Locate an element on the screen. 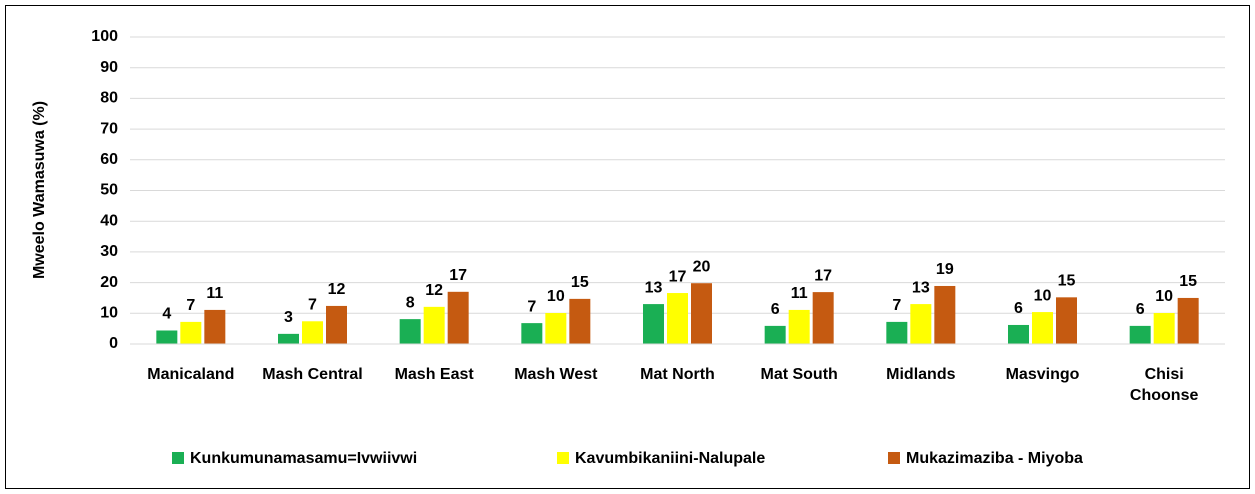 The height and width of the screenshot is (494, 1255). data-label: 3 is located at coordinates (288, 317).